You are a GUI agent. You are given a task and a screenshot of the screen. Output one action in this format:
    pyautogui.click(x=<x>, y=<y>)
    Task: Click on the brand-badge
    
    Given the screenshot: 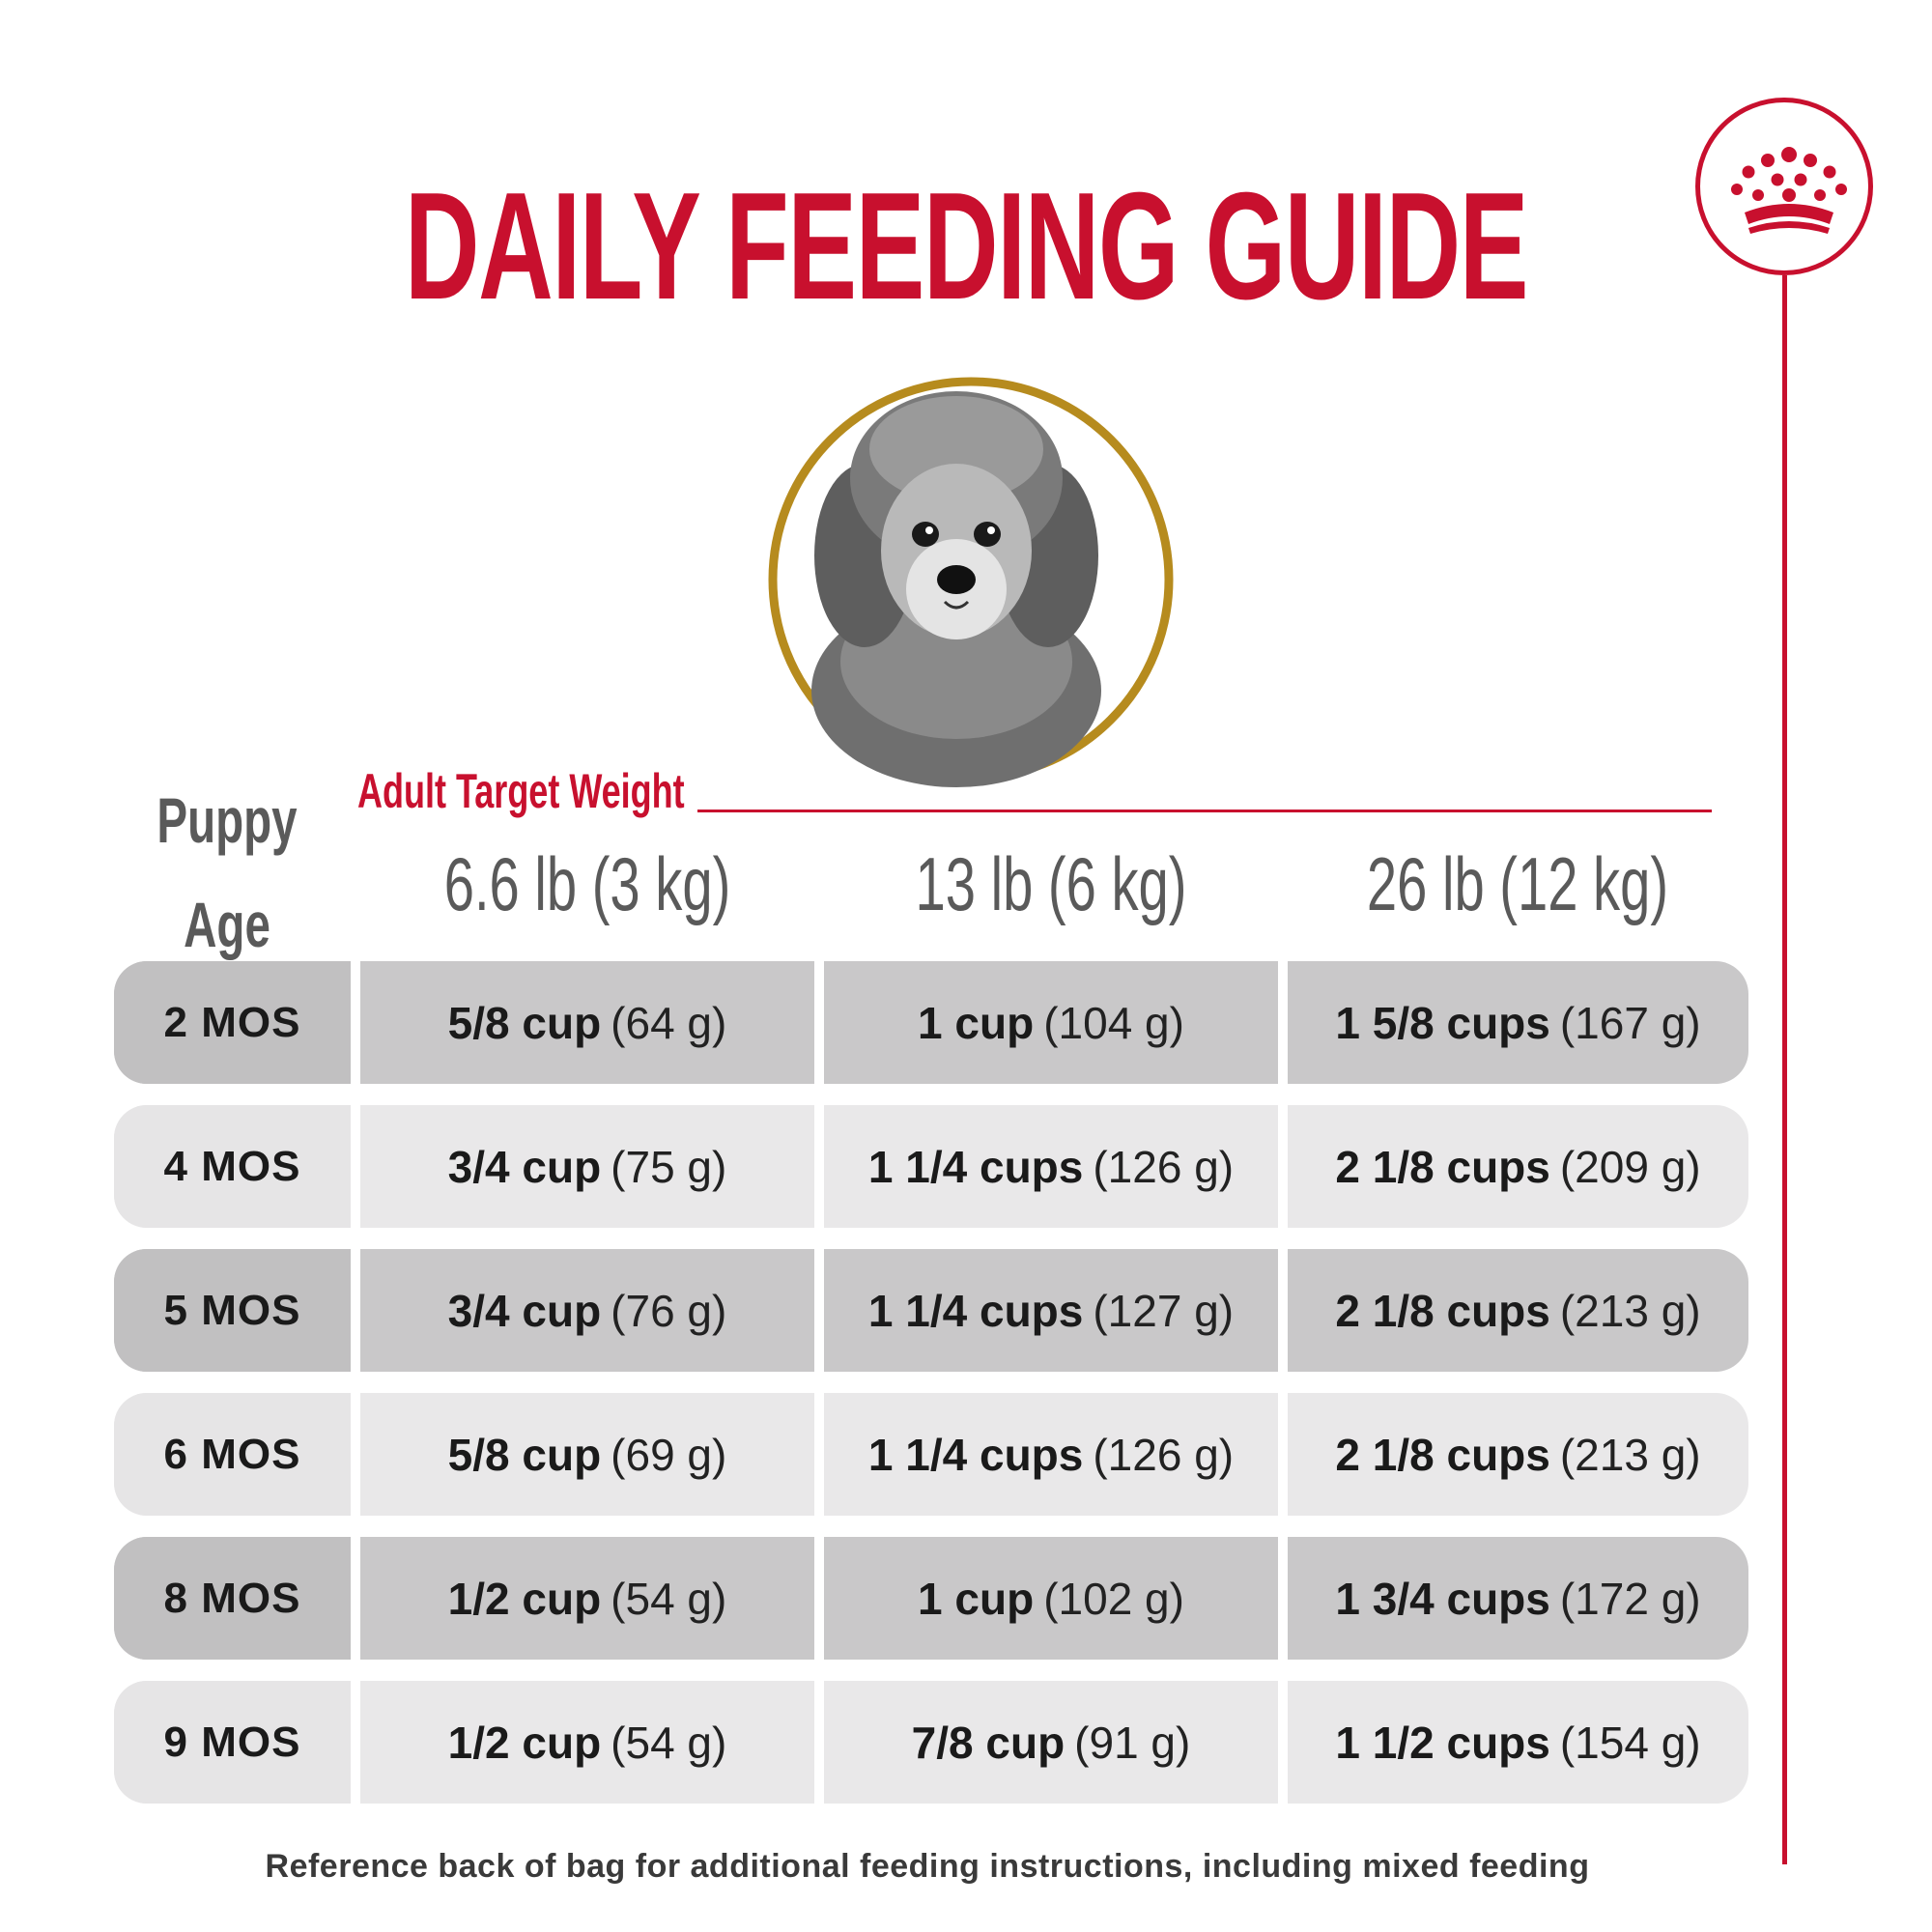 What is the action you would take?
    pyautogui.click(x=1784, y=186)
    